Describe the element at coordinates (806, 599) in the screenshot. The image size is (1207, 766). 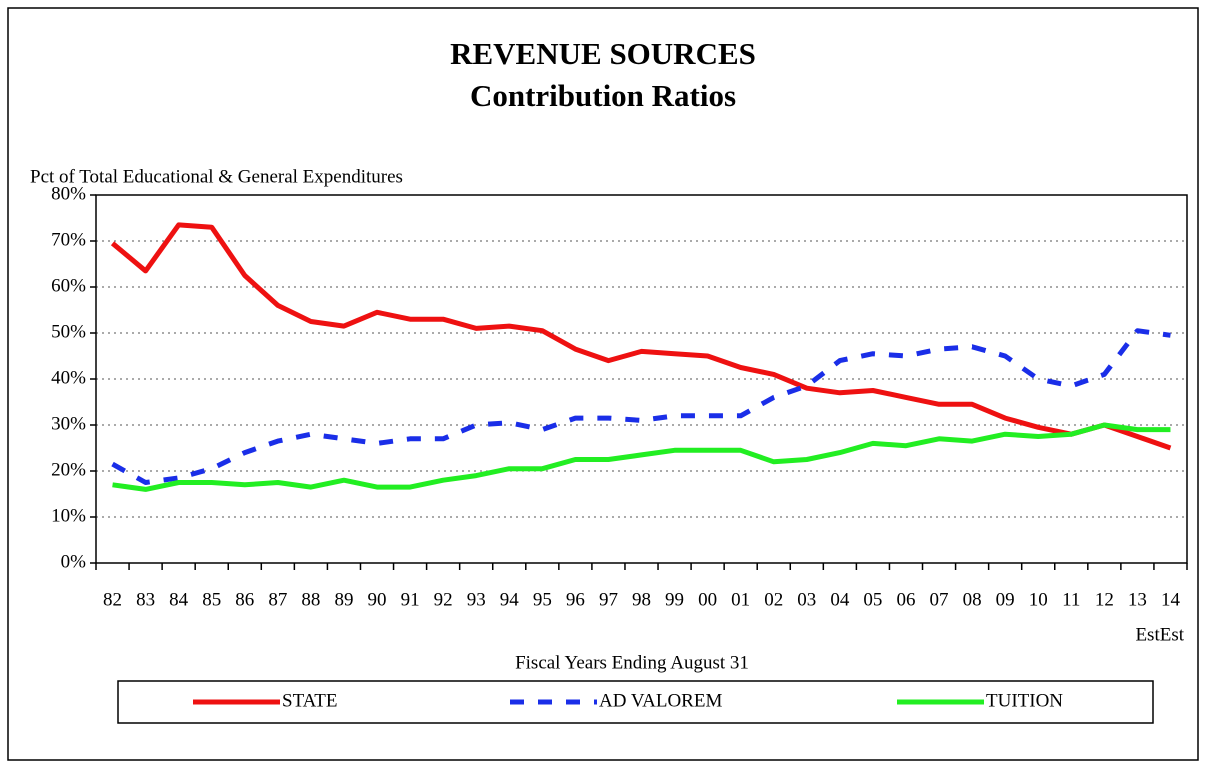
I see `x-tick-label: 03` at that location.